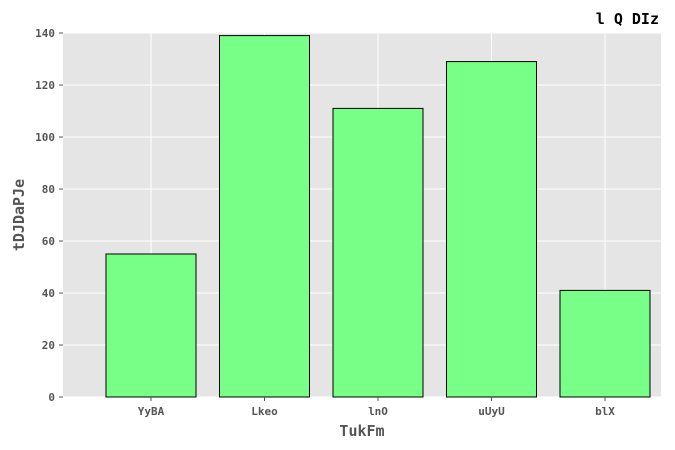 Image resolution: width=675 pixels, height=450 pixels. What do you see at coordinates (491, 229) in the screenshot?
I see `bar-uUyU` at bounding box center [491, 229].